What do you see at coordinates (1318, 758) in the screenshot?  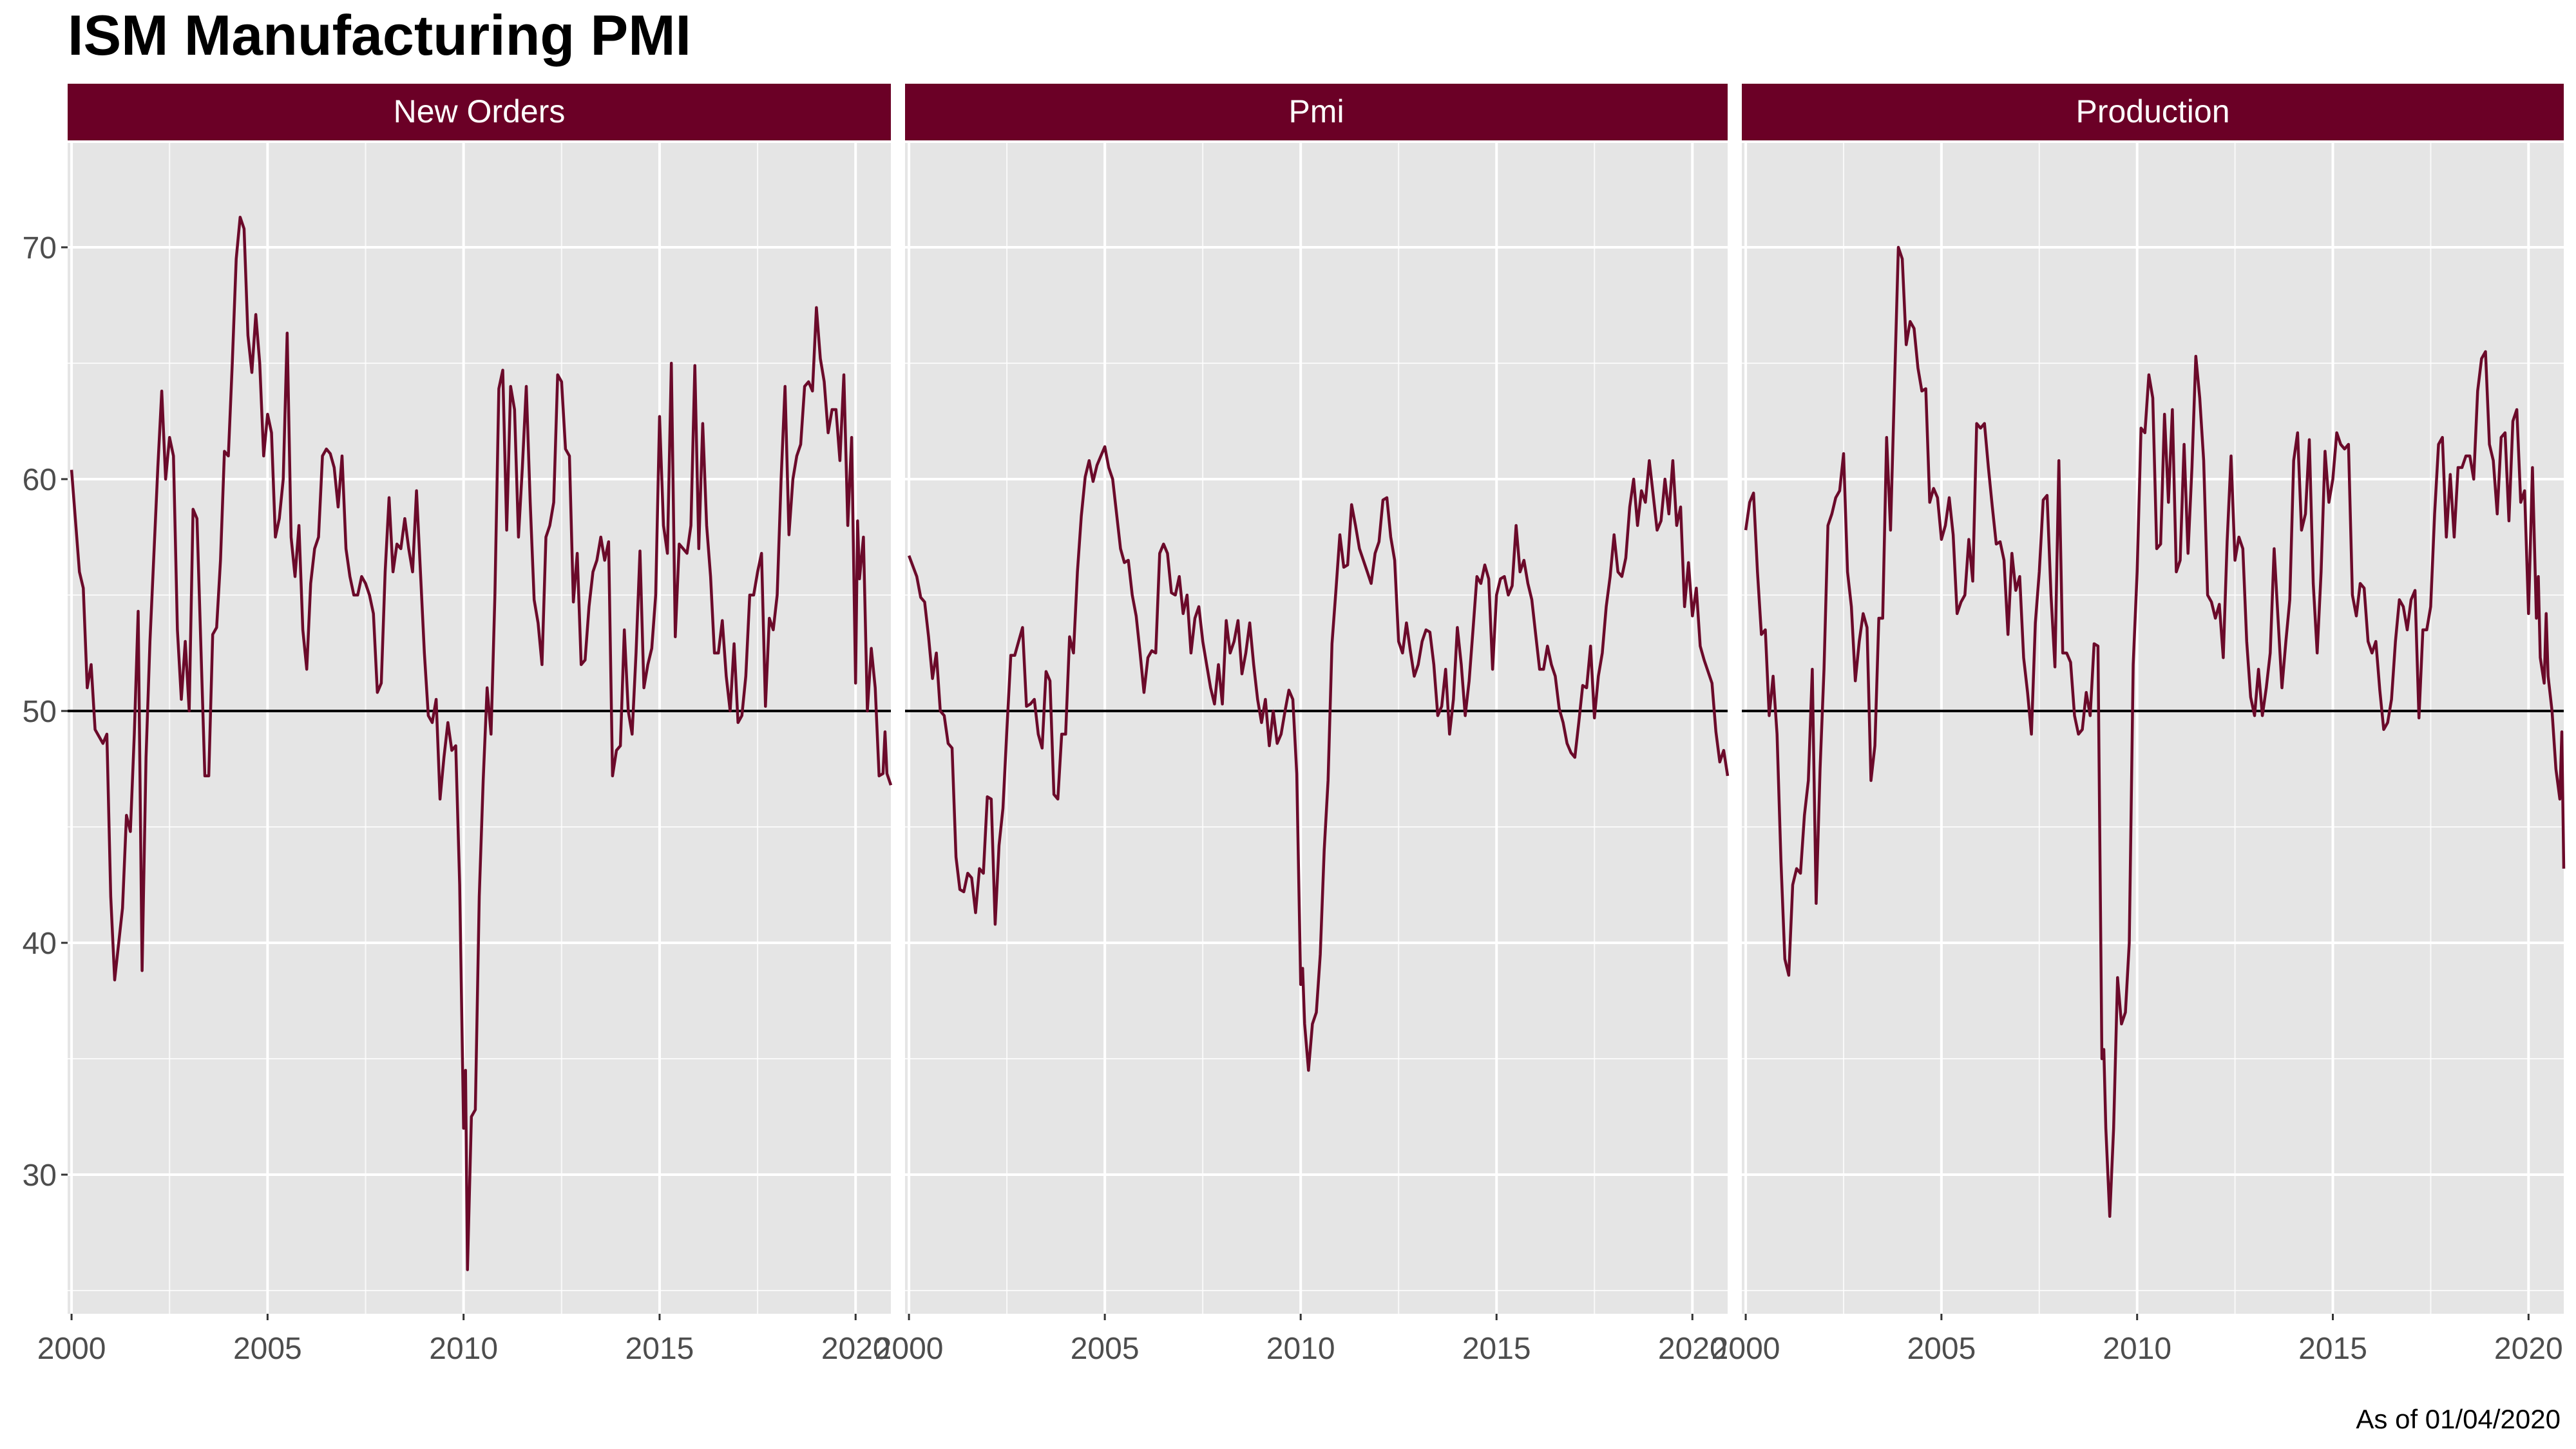 I see `series-line` at bounding box center [1318, 758].